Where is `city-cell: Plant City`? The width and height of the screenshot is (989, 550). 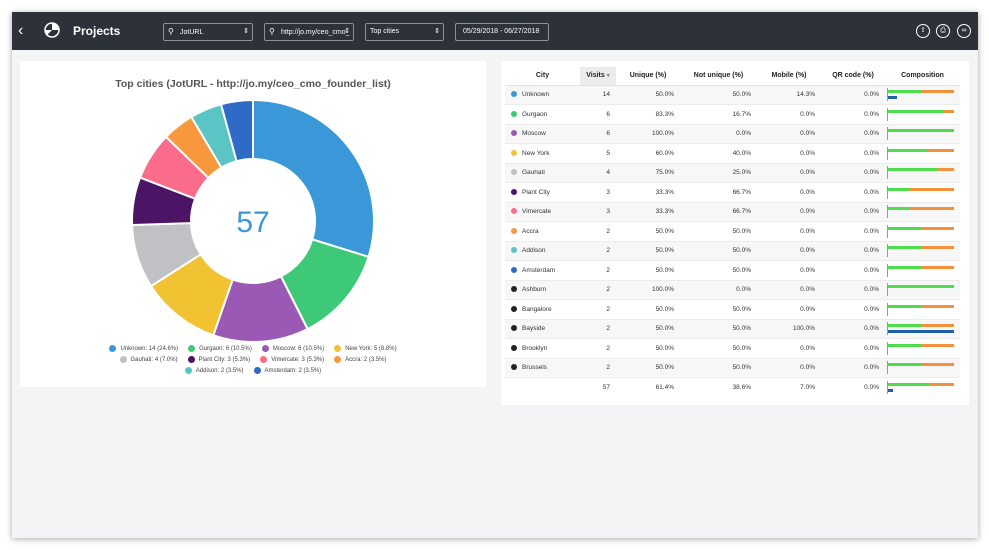
city-cell: Plant City is located at coordinates (542, 192).